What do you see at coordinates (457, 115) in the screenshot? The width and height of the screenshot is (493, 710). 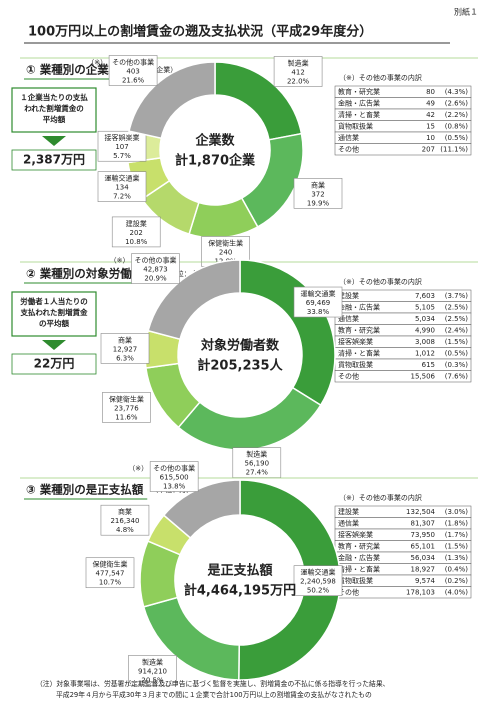 I see `row-percent: (2.2%)` at bounding box center [457, 115].